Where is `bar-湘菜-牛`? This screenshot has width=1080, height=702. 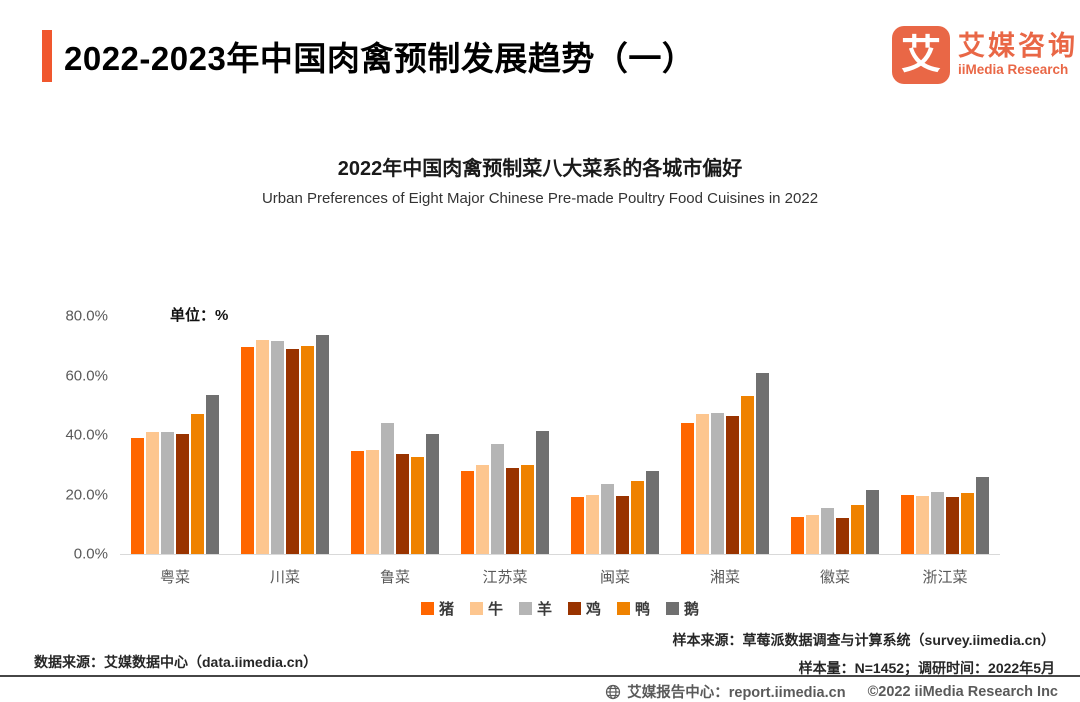
bar-湘菜-牛 is located at coordinates (702, 484).